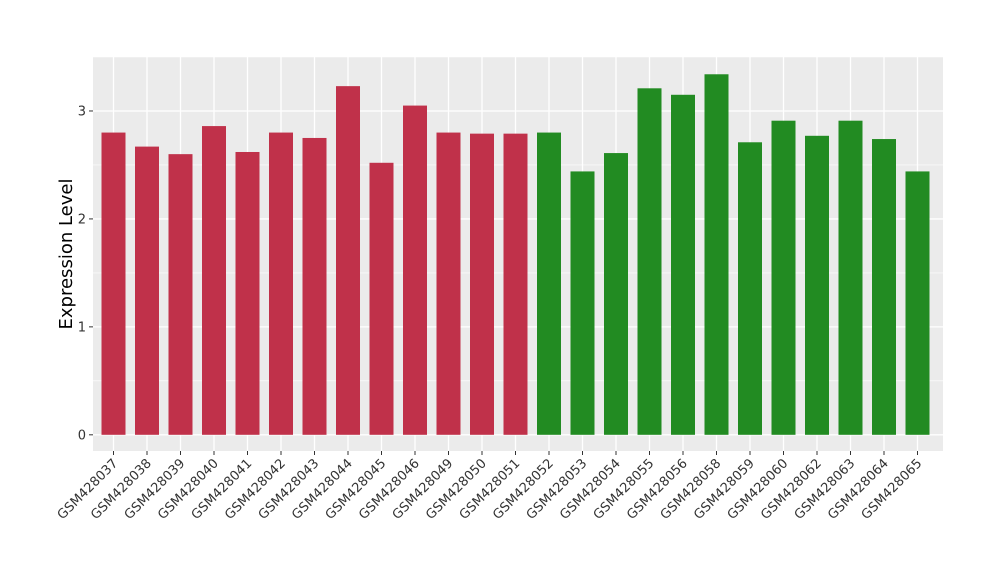  I want to click on bar-GSM428050, so click(482, 284).